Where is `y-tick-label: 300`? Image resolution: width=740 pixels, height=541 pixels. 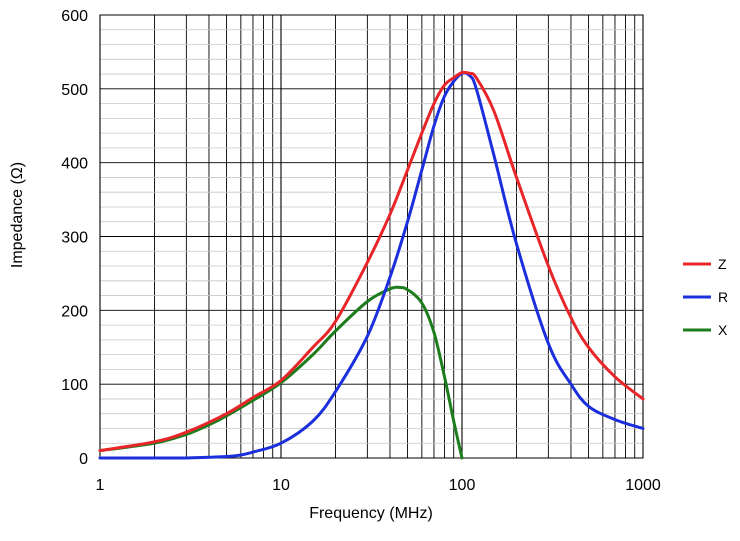
y-tick-label: 300 is located at coordinates (74, 238).